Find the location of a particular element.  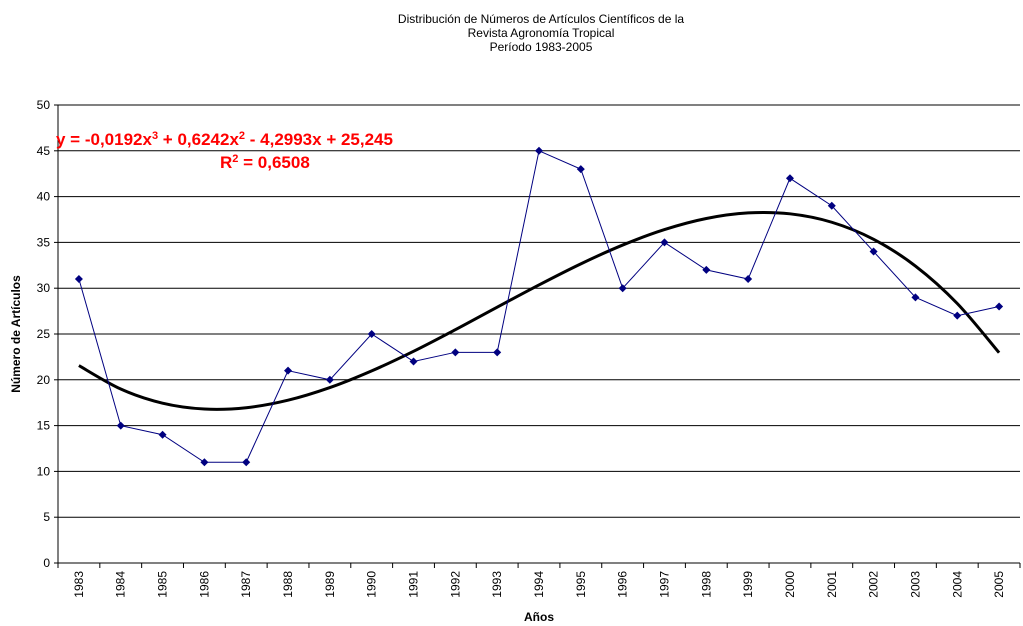

equation-part: = 0,6508 is located at coordinates (273, 162).